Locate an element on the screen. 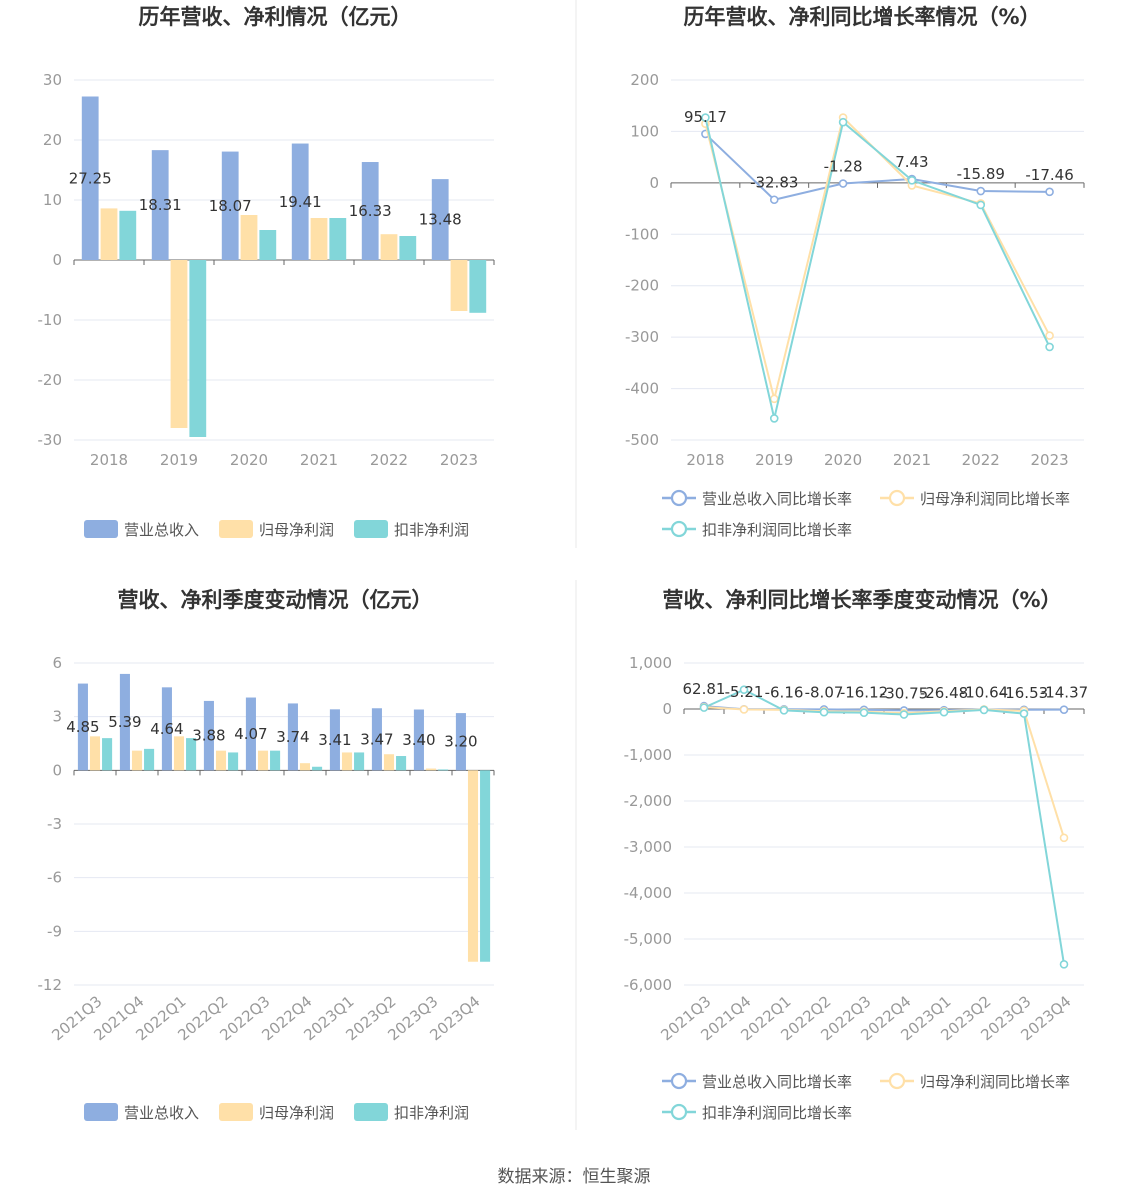  data-label: 3.47 is located at coordinates (376, 739).